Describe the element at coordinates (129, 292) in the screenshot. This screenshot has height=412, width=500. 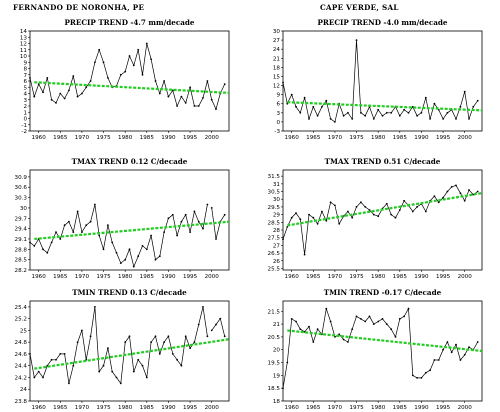
I see `chart-title: TMIN TREND 0.13 C/decade` at that location.